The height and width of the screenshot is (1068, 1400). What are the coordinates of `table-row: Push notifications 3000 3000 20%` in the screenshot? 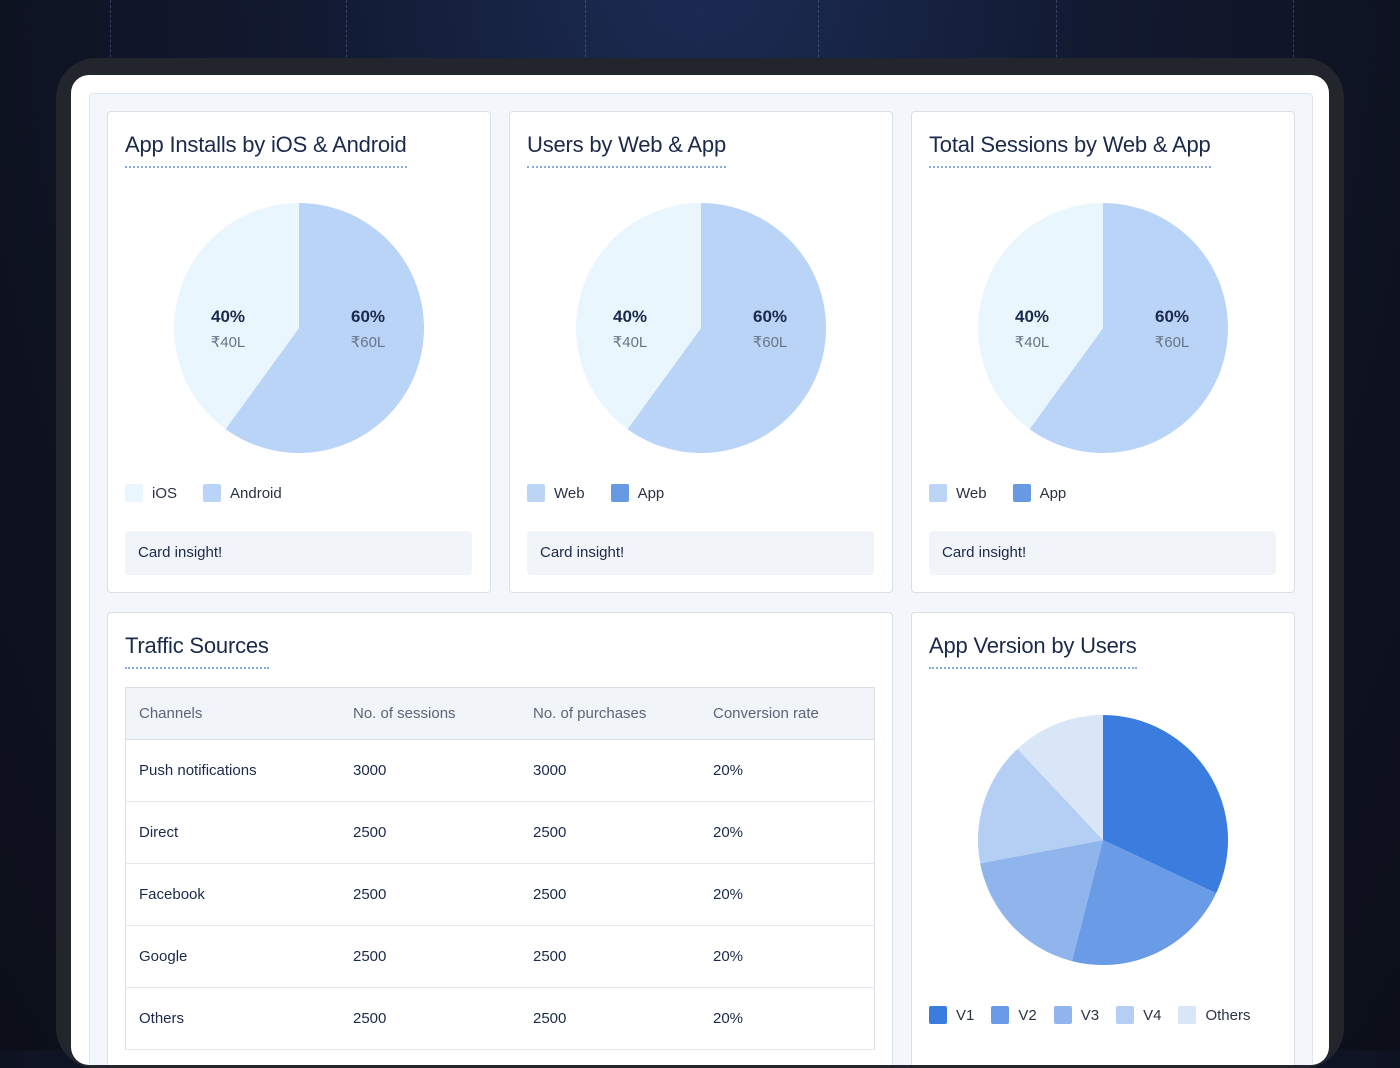 It's located at (500, 770).